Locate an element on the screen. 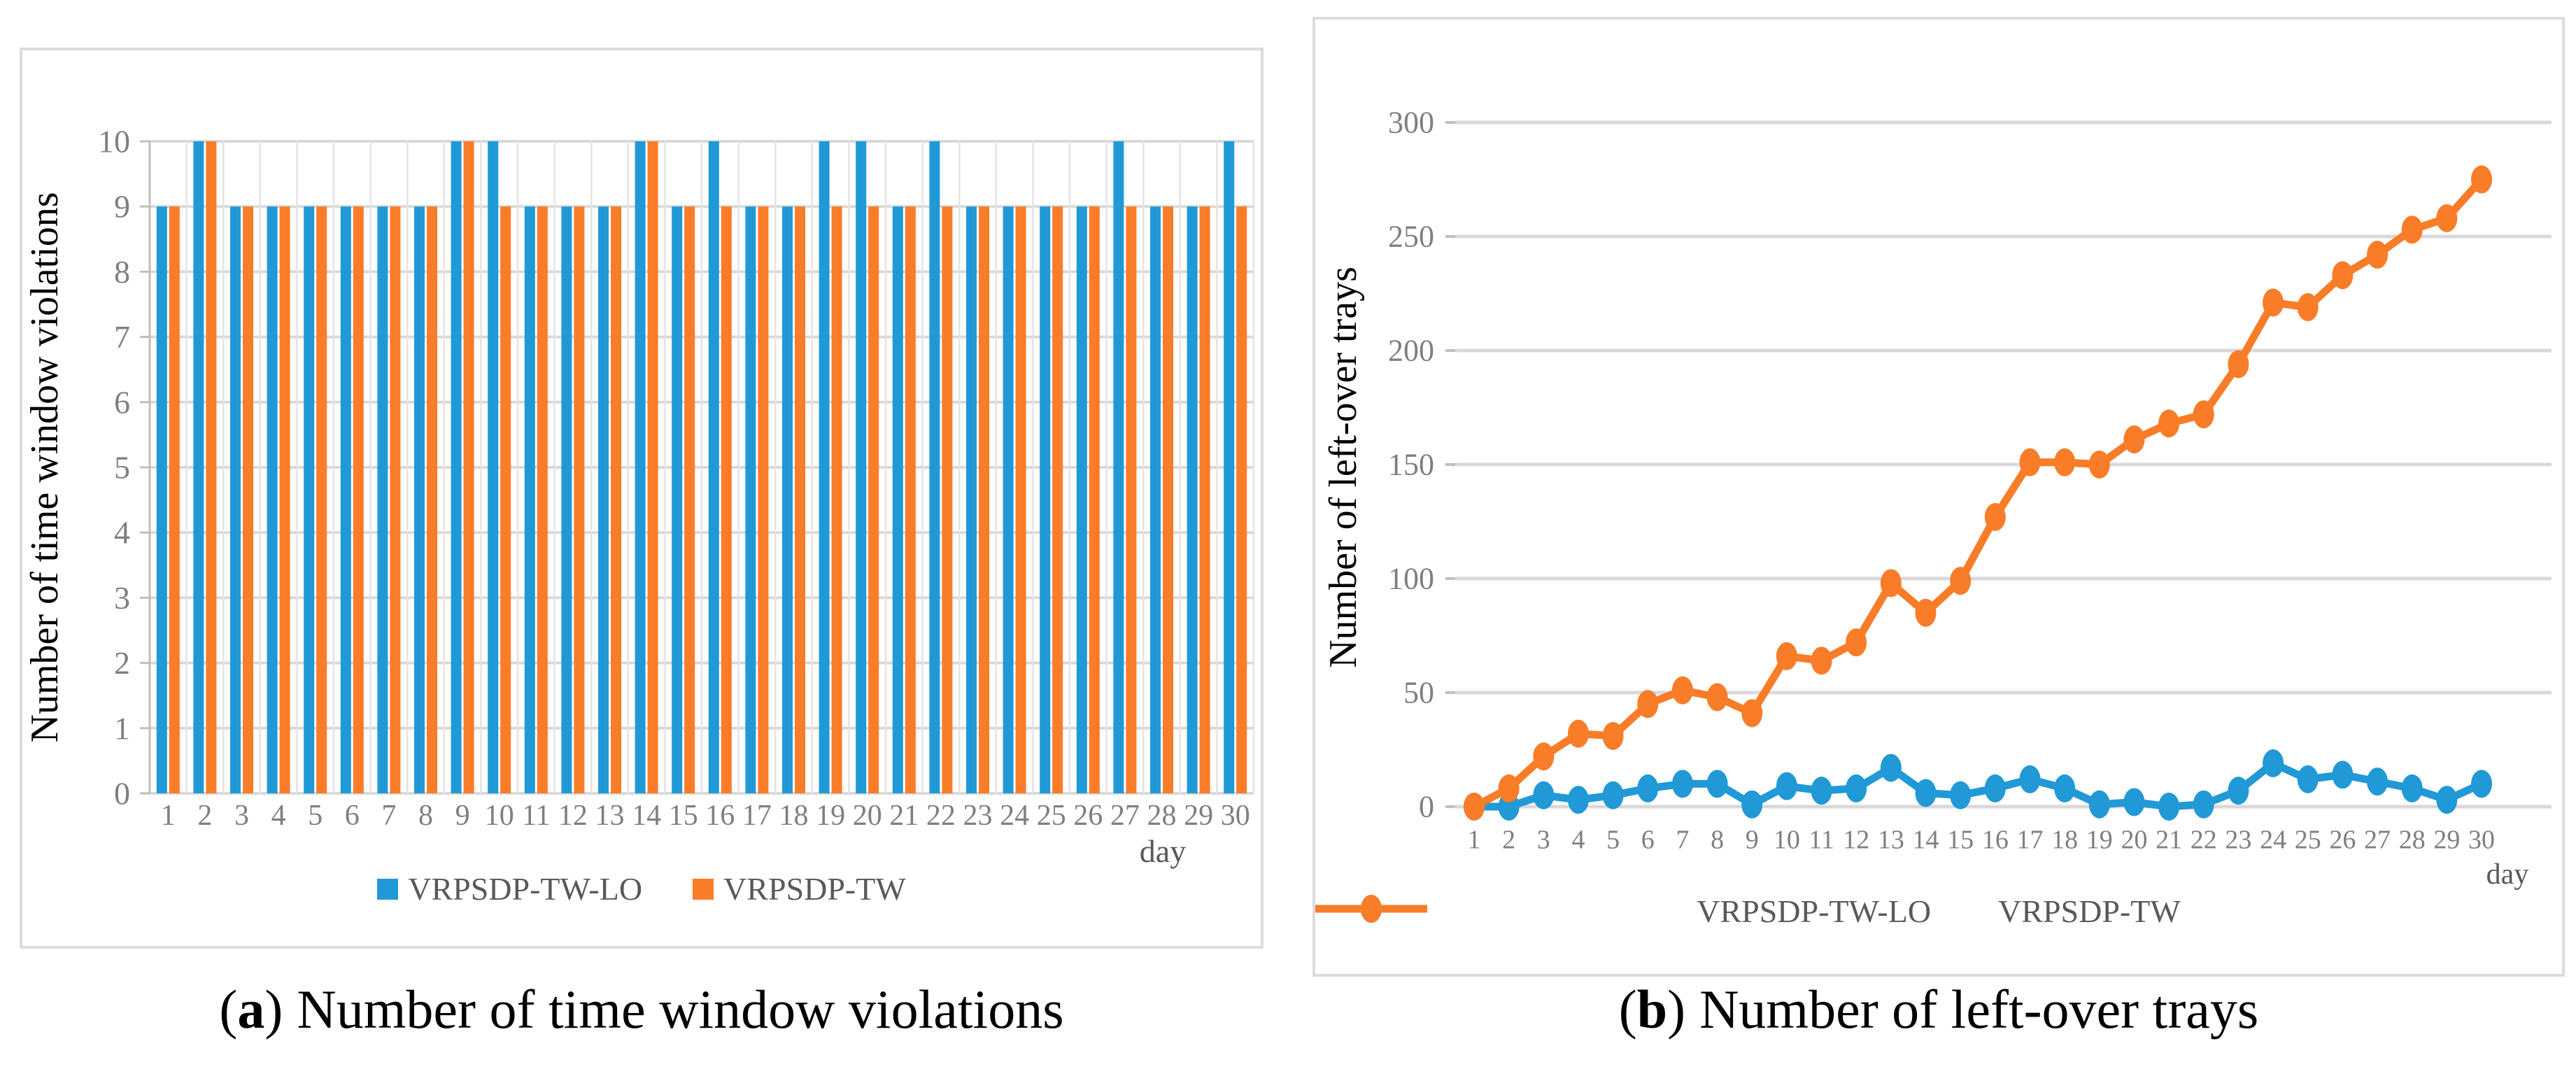 Image resolution: width=2576 pixels, height=1076 pixels. legend-swatch-icon is located at coordinates (703, 889).